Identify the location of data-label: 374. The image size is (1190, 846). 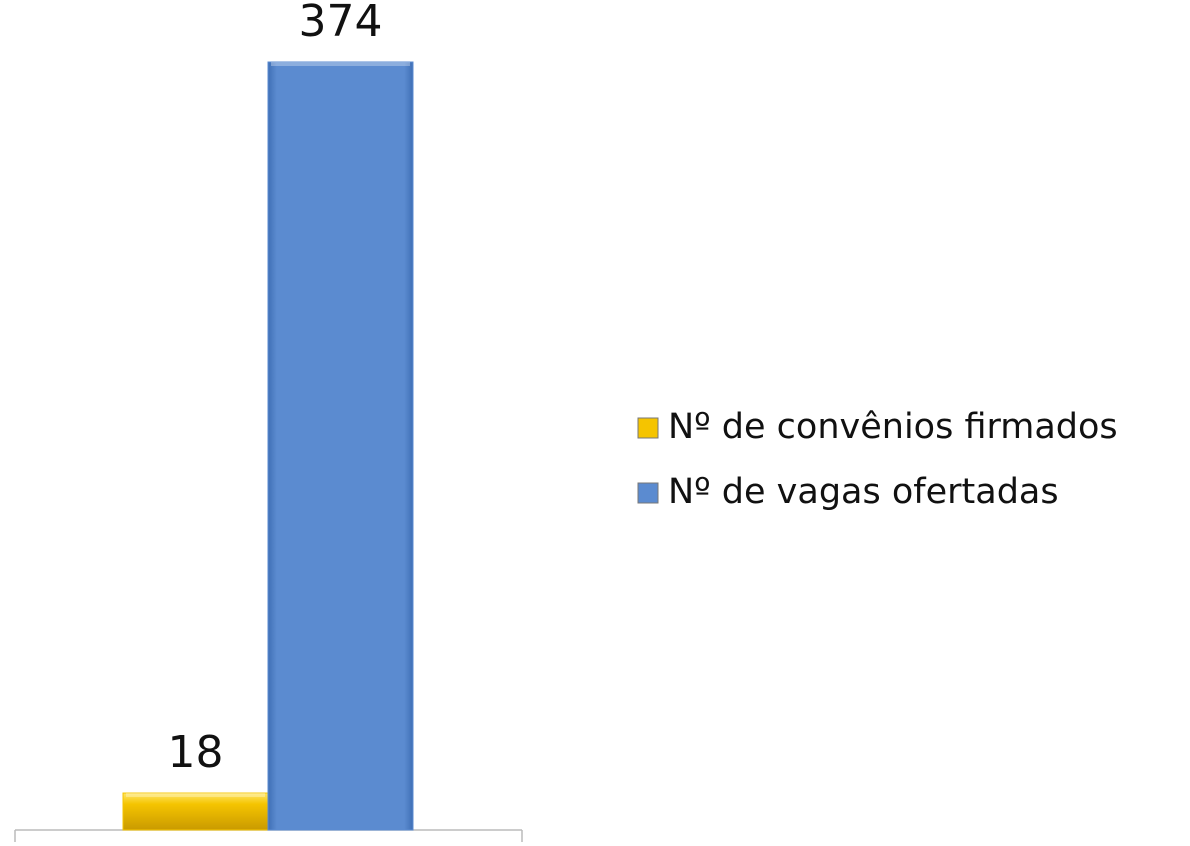
(341, 23).